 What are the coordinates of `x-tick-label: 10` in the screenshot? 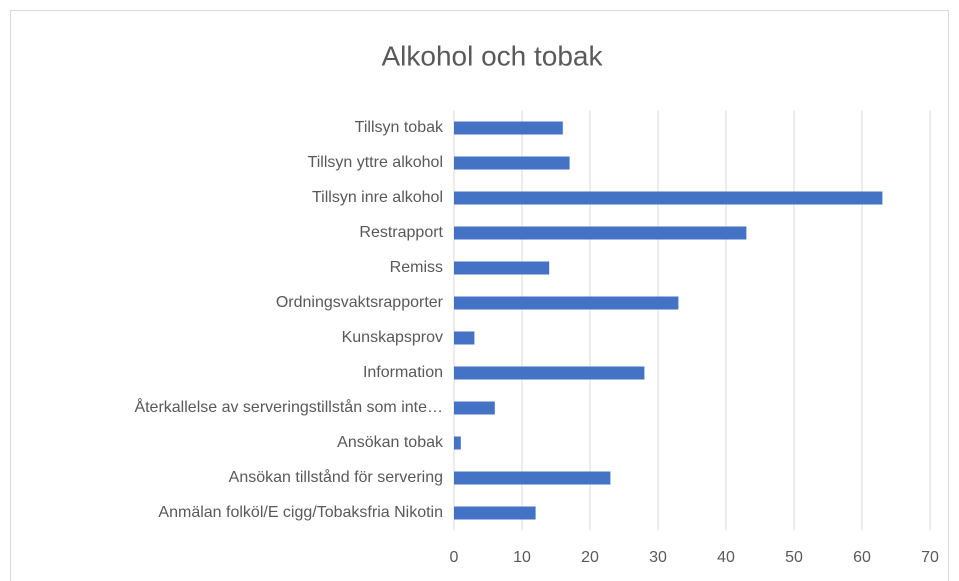 It's located at (522, 557).